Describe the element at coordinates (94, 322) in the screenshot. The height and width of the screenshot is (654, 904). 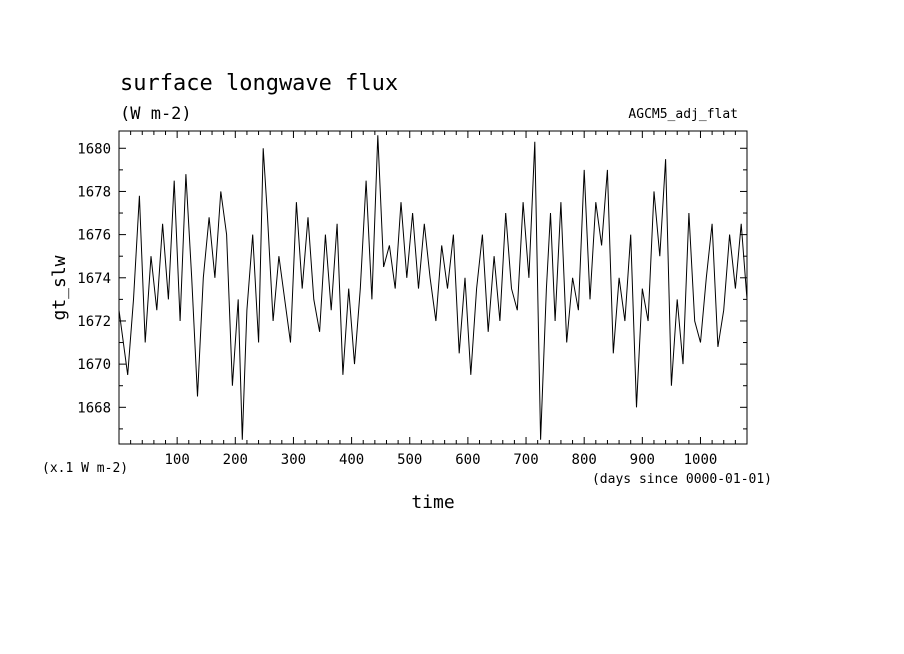
I see `y-tick-label: 1672` at that location.